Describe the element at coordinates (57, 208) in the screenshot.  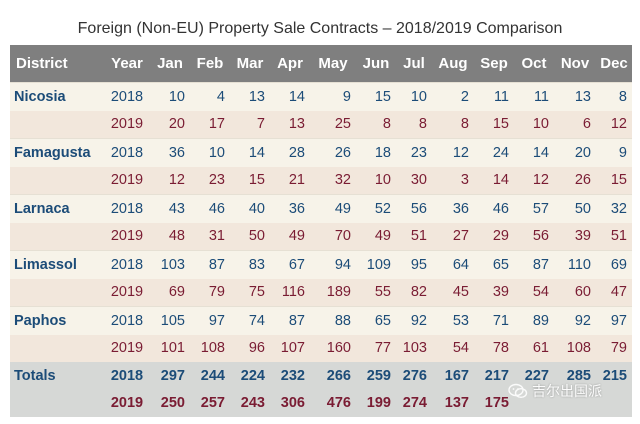
I see `district-cell: Larnaca` at that location.